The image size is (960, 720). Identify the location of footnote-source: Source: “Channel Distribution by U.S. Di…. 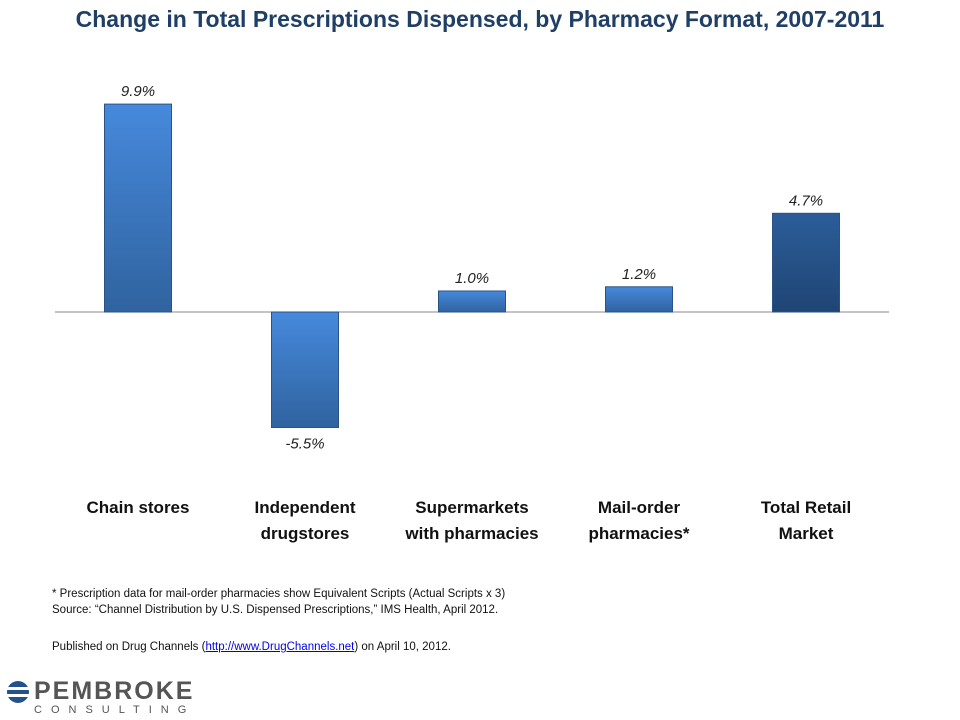
(275, 610).